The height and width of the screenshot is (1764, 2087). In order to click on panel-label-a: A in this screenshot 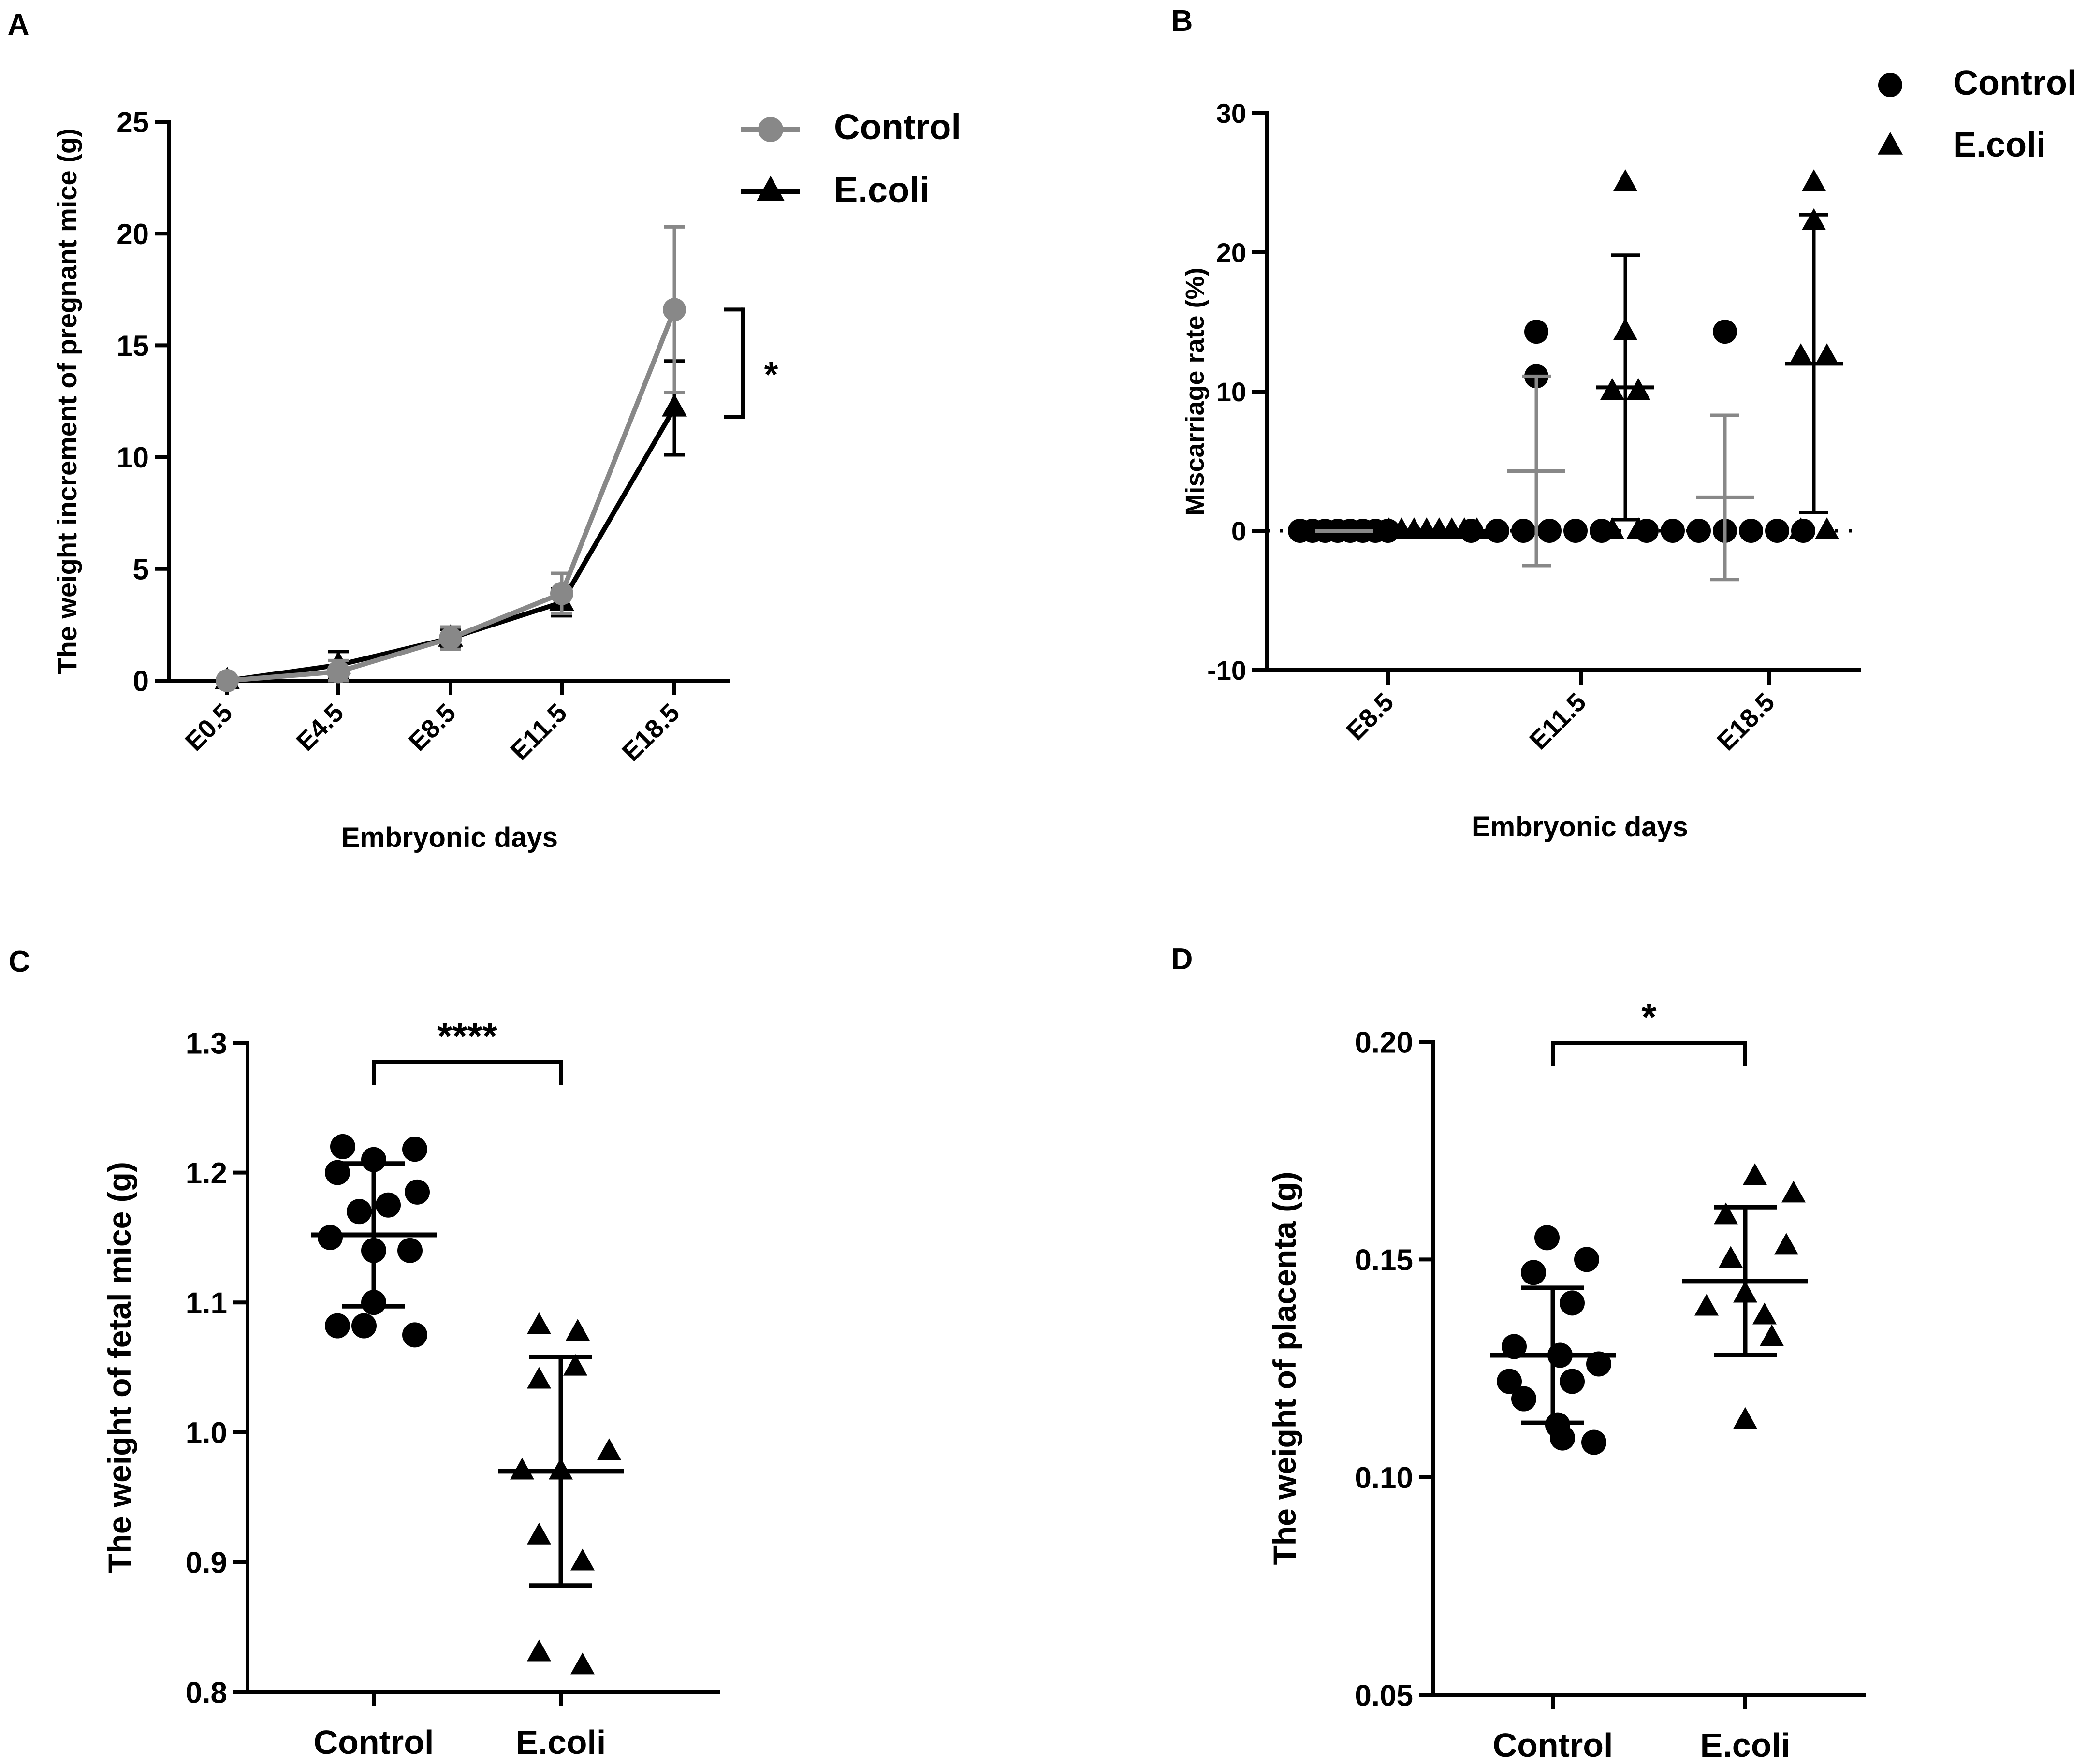, I will do `click(18, 25)`.